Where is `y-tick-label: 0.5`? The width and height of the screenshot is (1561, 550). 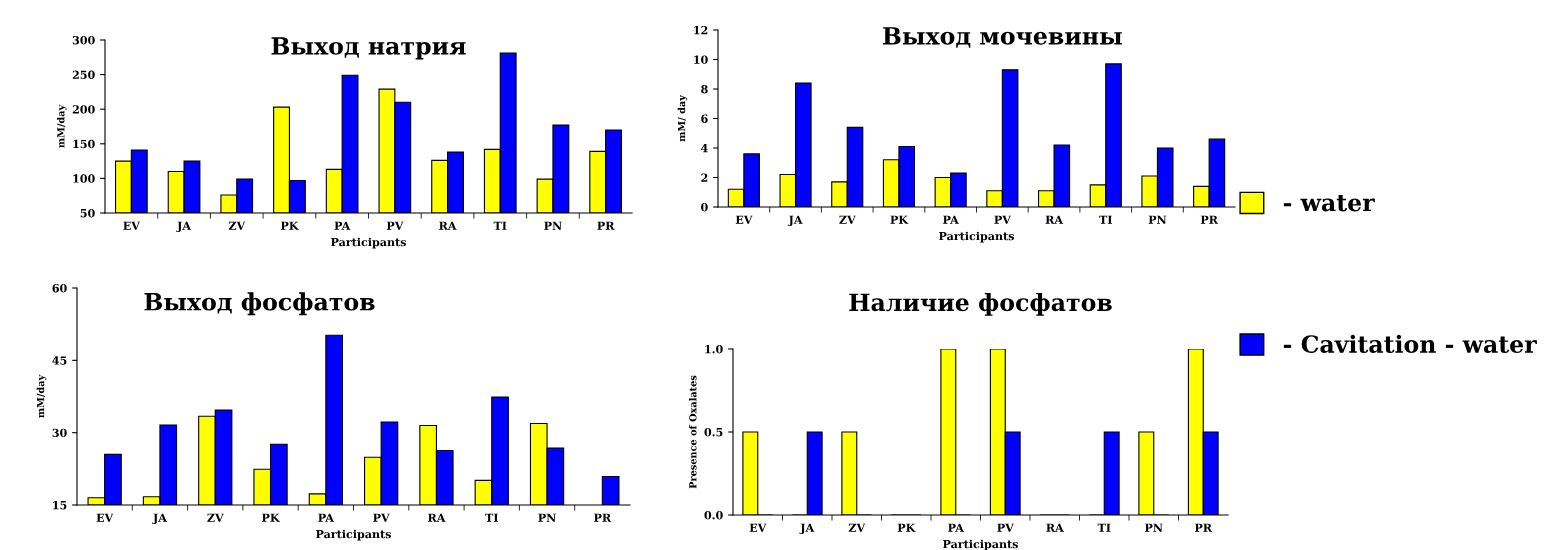 y-tick-label: 0.5 is located at coordinates (713, 432).